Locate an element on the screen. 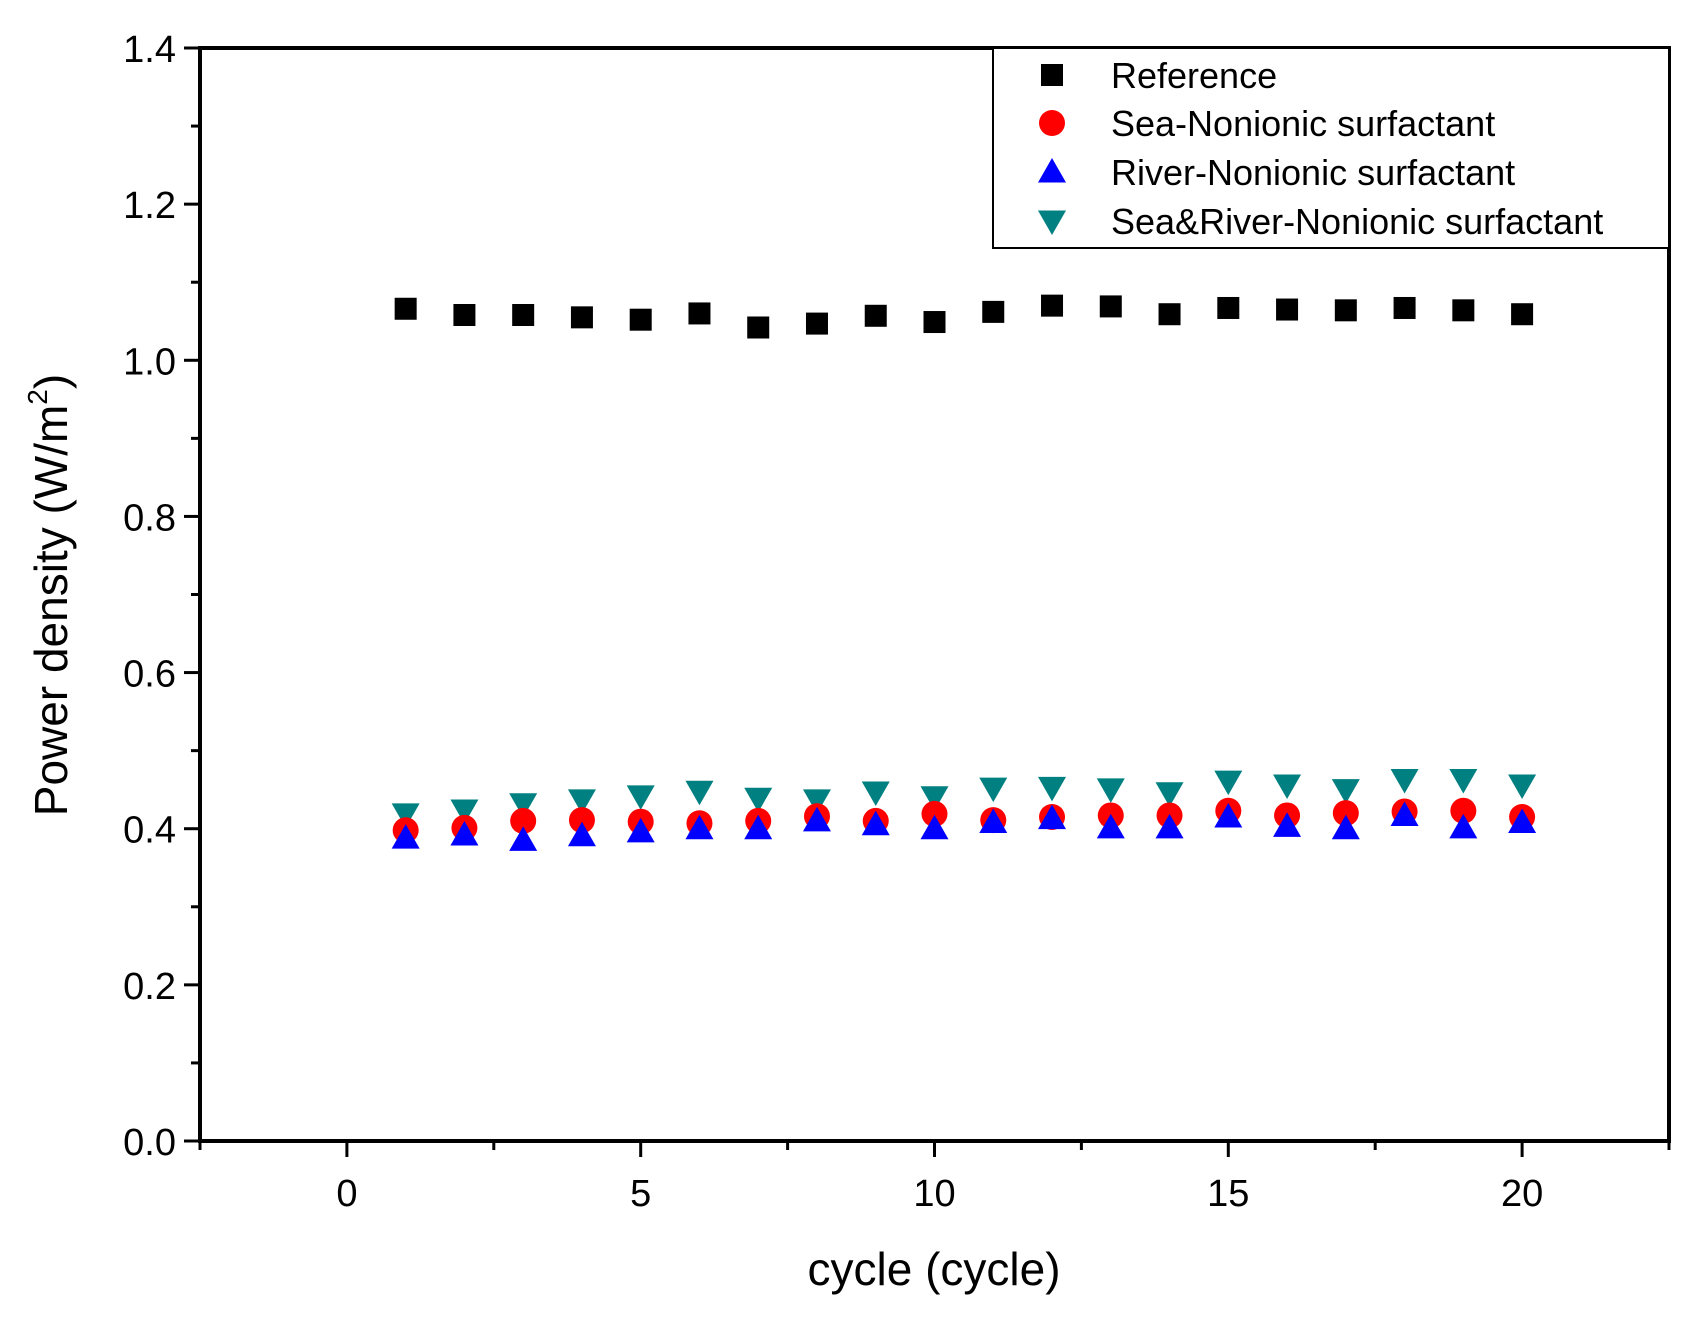 The height and width of the screenshot is (1317, 1691). y-axis-label: Power density (W/m2) is located at coordinates (49, 595).